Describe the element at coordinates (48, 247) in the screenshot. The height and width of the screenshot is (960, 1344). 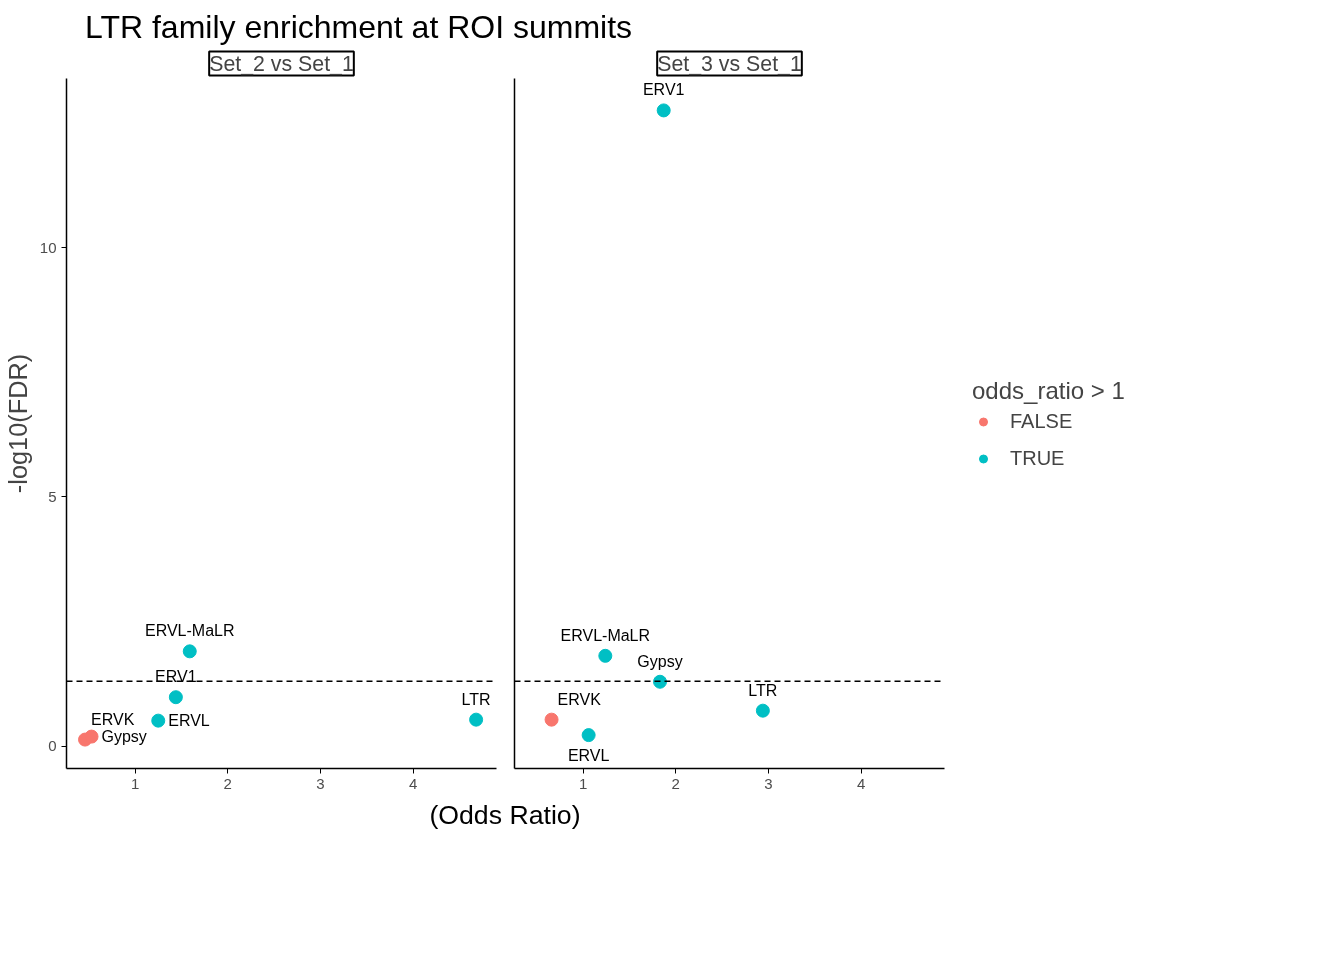
I see `y-tick-label: 10` at that location.